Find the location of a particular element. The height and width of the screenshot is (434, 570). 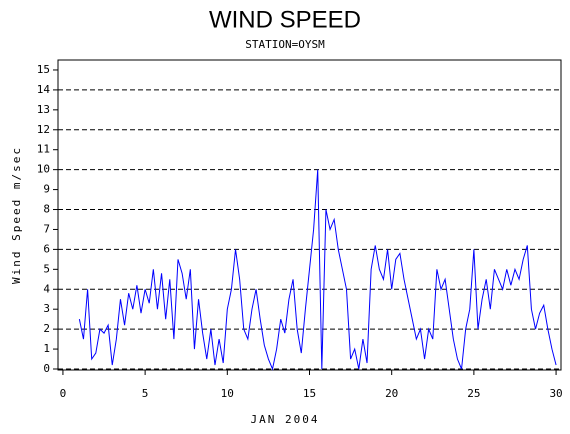

y-tick-label: 3 is located at coordinates (46, 308).